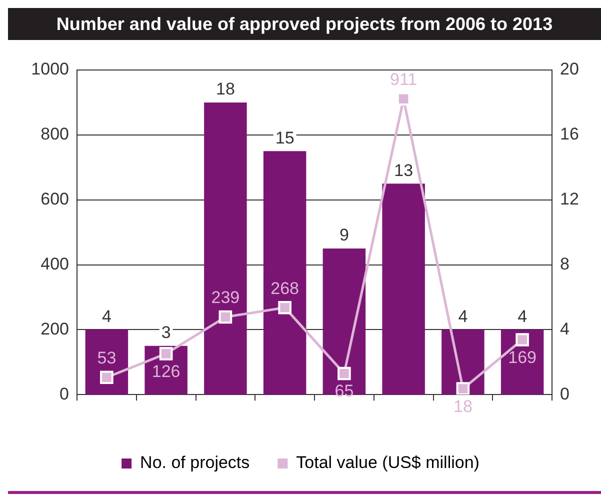  Describe the element at coordinates (344, 235) in the screenshot. I see `data-label: 9` at that location.